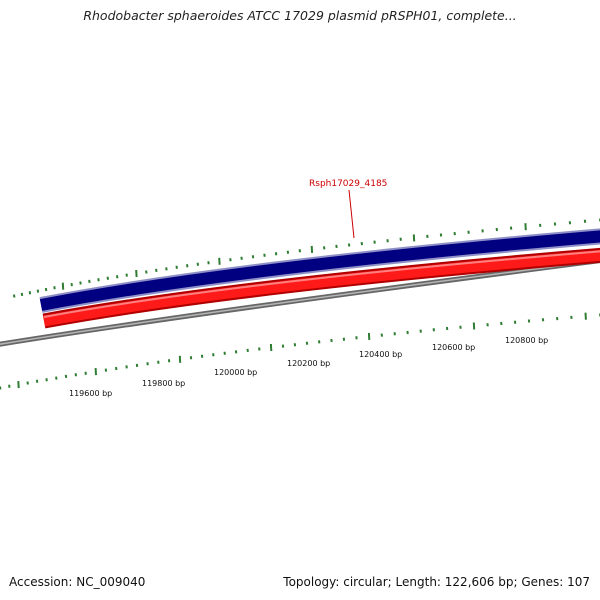 Image resolution: width=600 pixels, height=600 pixels. I want to click on ruler-label: 119800 bp, so click(163, 383).